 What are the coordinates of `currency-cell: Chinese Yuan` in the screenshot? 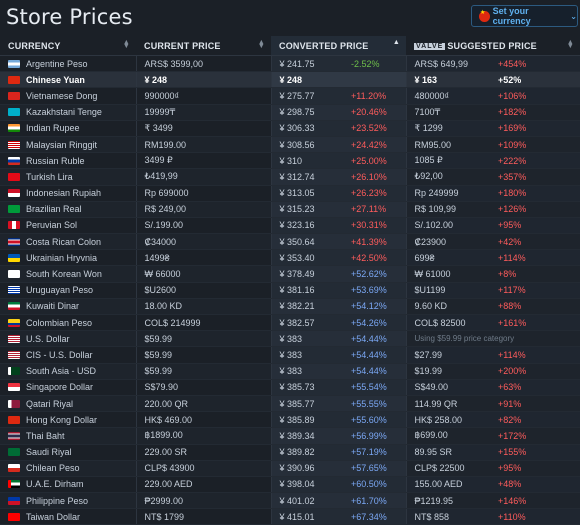 It's located at (68, 80).